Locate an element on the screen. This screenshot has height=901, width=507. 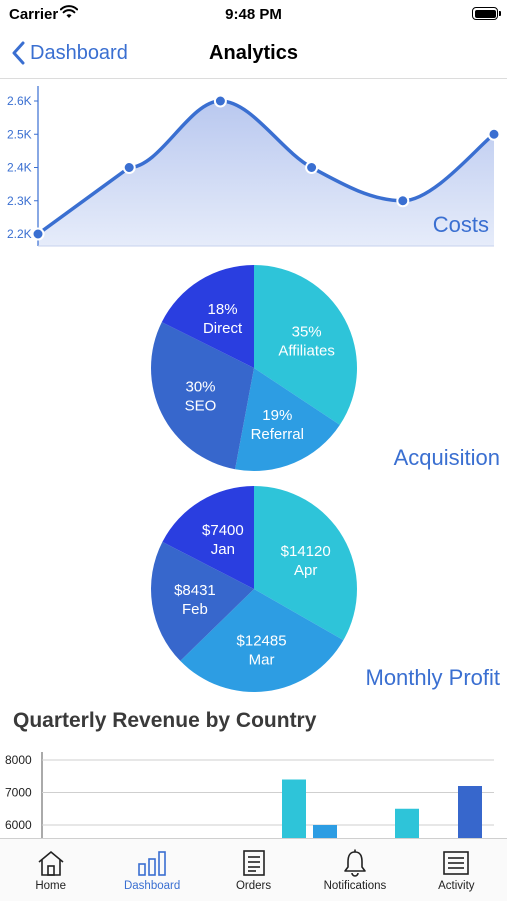
acquisition-slice-label: SEO is located at coordinates (201, 406).